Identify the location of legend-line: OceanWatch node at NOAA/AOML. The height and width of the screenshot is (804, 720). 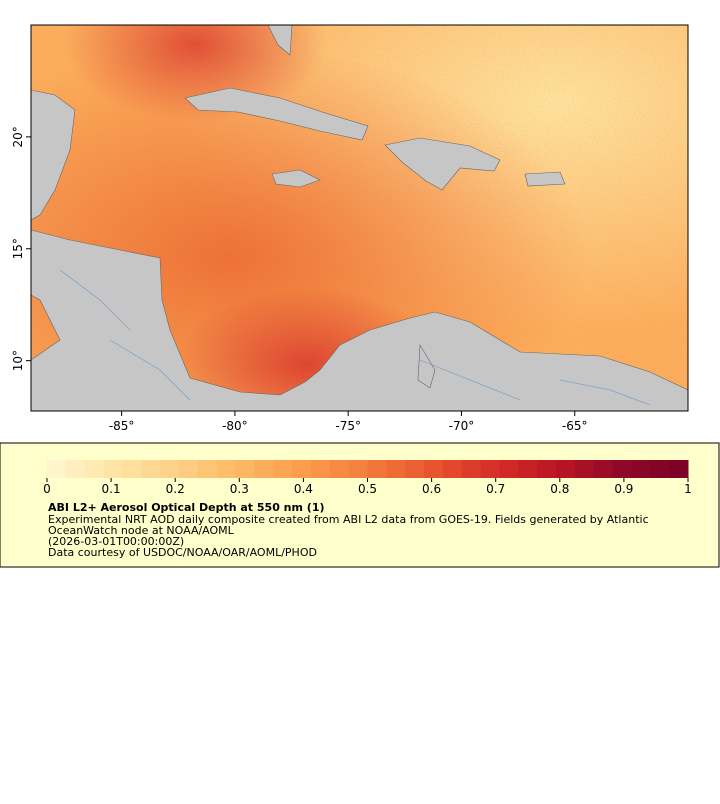
(141, 530).